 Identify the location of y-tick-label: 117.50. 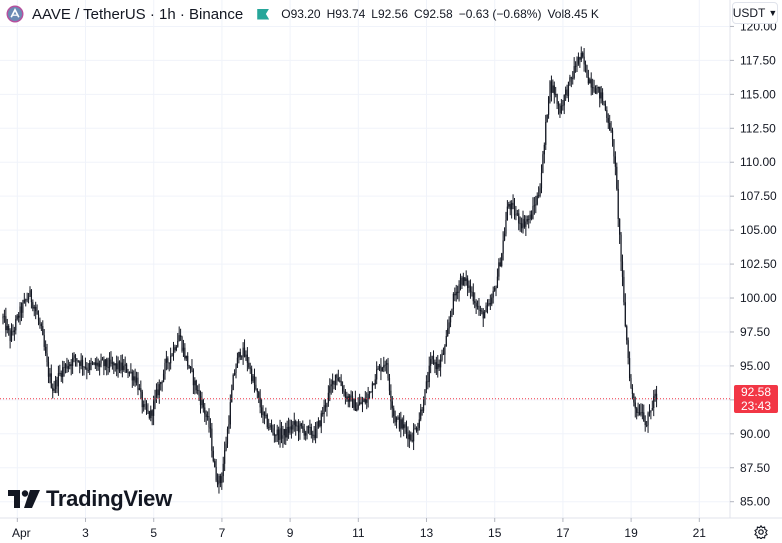
(758, 60).